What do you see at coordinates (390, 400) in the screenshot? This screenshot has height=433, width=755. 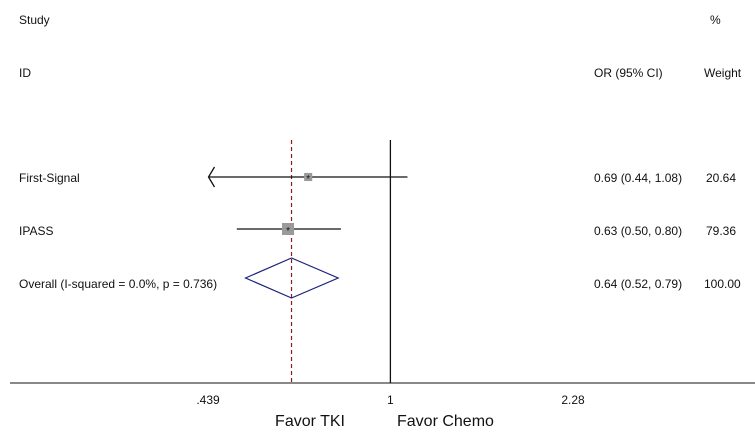 I see `x-tick-label: 1` at bounding box center [390, 400].